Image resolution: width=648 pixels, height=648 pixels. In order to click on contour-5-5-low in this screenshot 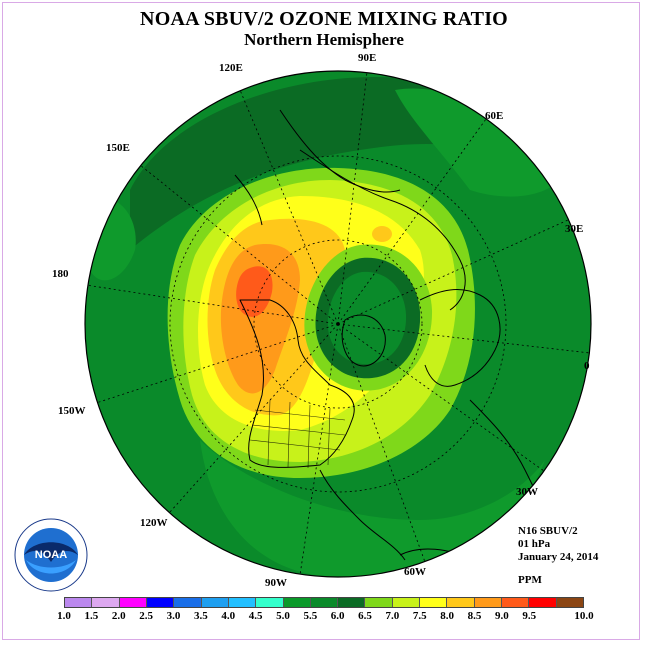, I will do `click(367, 318)`.